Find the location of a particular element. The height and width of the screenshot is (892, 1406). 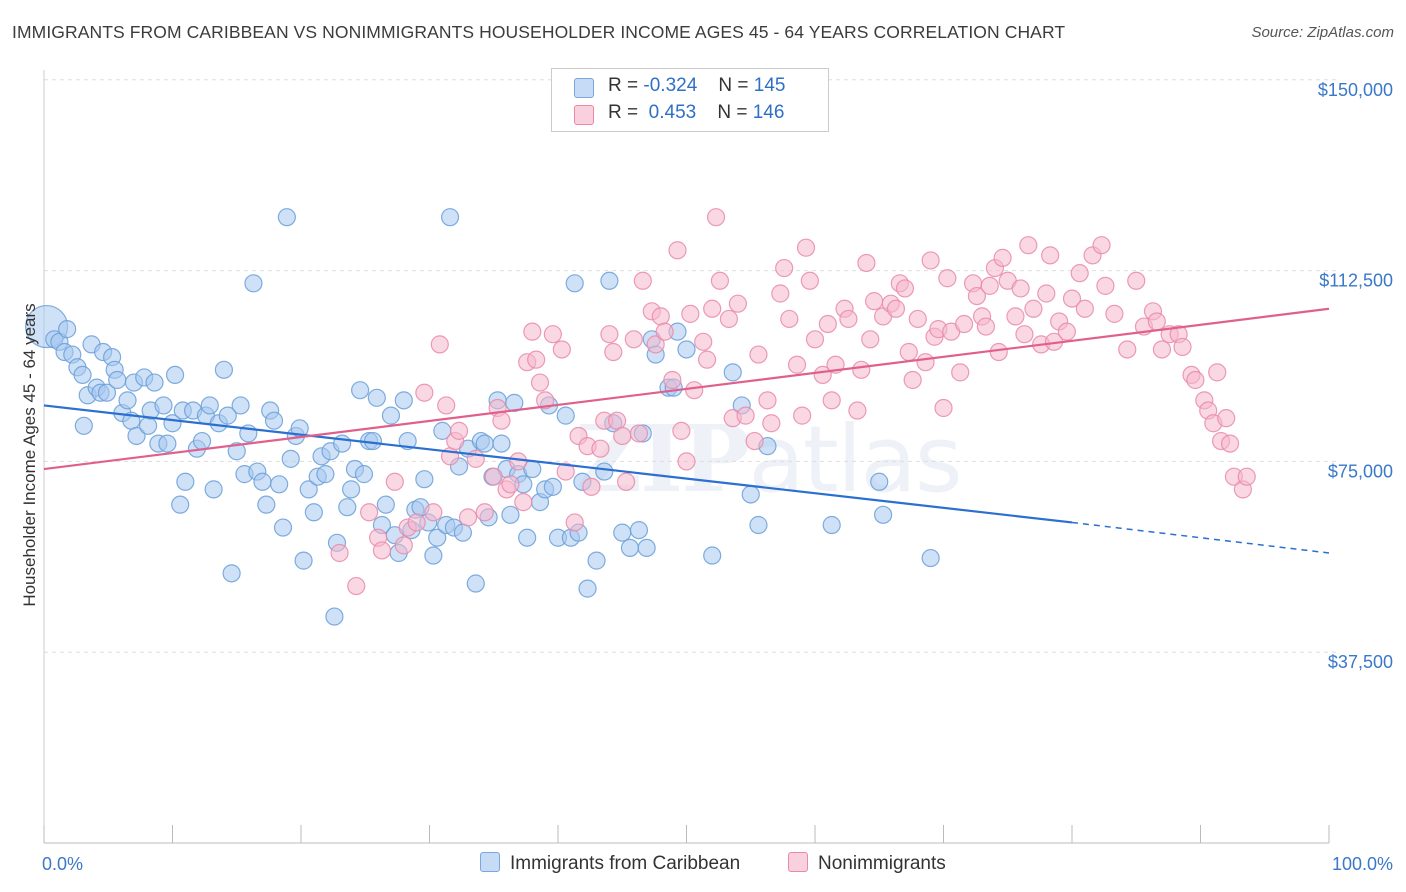

y-axis-title: Householder Income Ages 45 - 64 years is located at coordinates (29, 455).